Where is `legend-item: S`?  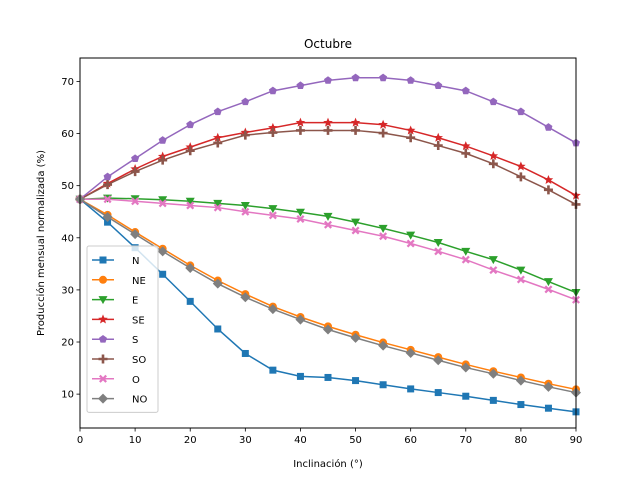 legend-item: S is located at coordinates (115, 340).